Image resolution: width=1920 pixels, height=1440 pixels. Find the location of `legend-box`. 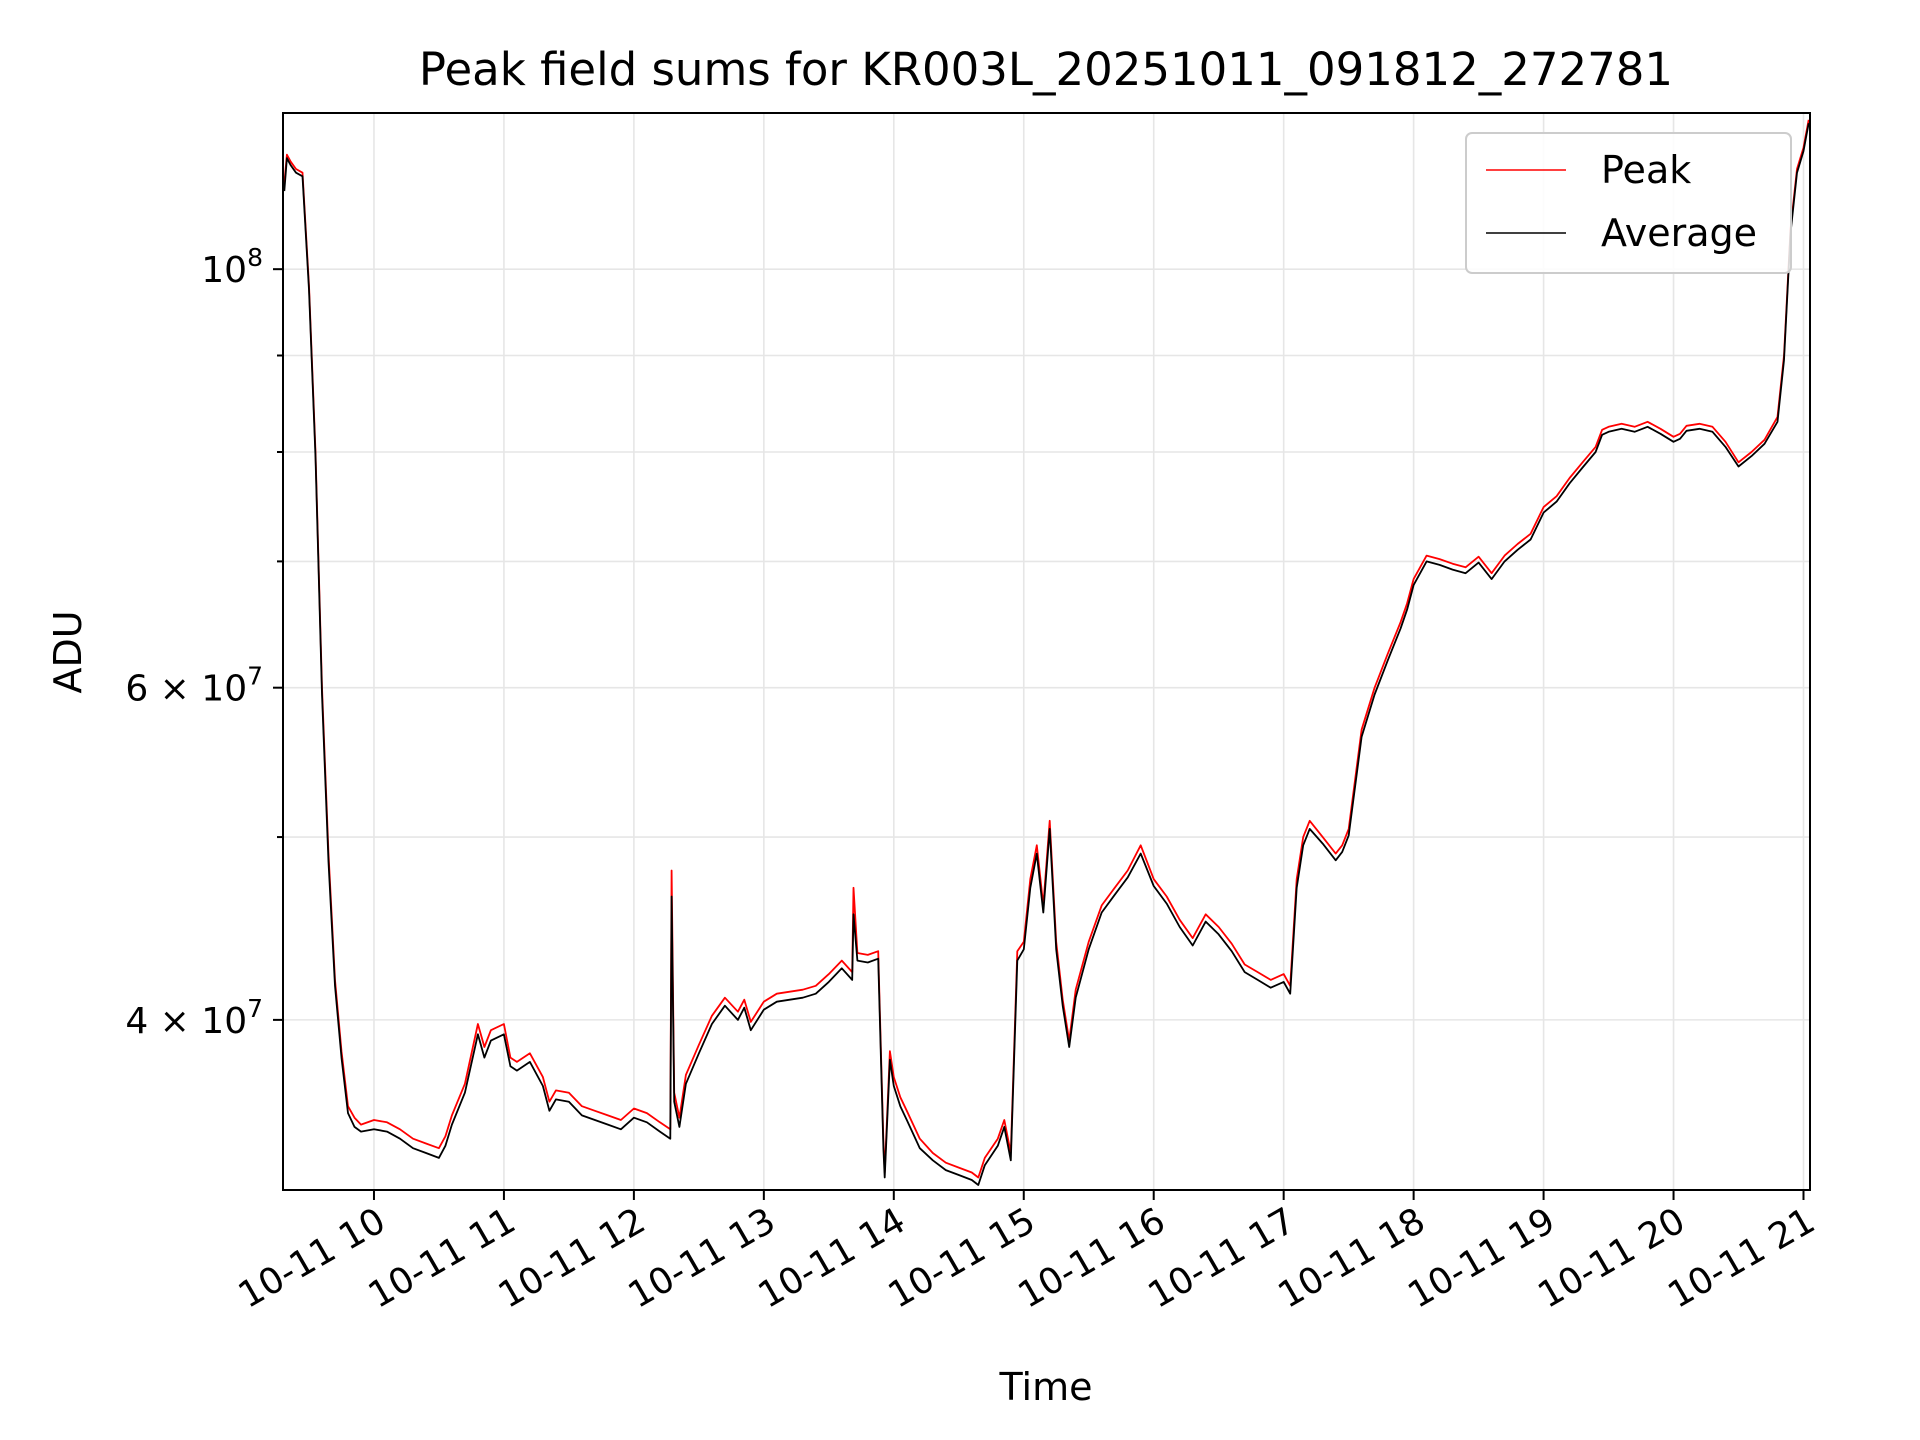

legend-box is located at coordinates (1628, 203).